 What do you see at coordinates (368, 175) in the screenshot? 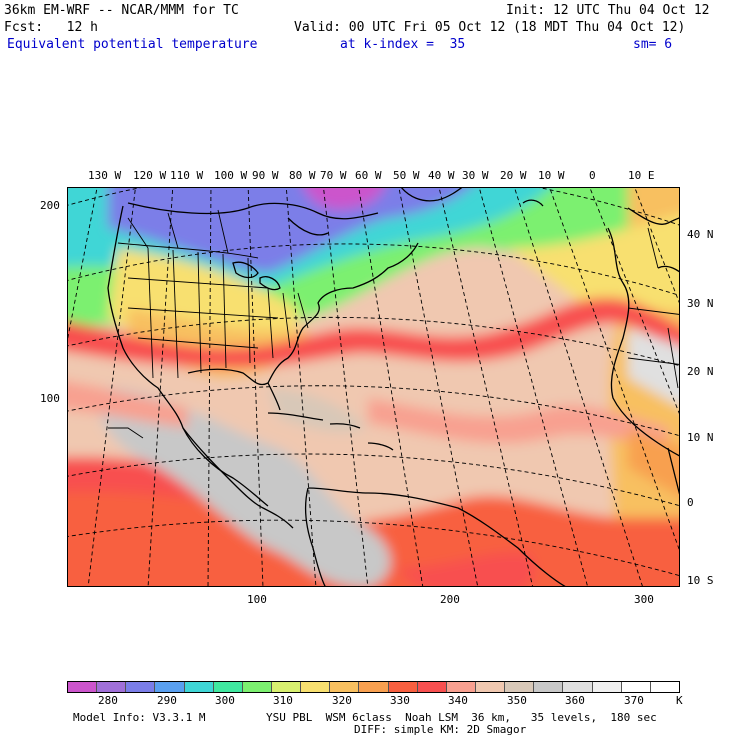
I see `longitude-label: 60 W` at bounding box center [368, 175].